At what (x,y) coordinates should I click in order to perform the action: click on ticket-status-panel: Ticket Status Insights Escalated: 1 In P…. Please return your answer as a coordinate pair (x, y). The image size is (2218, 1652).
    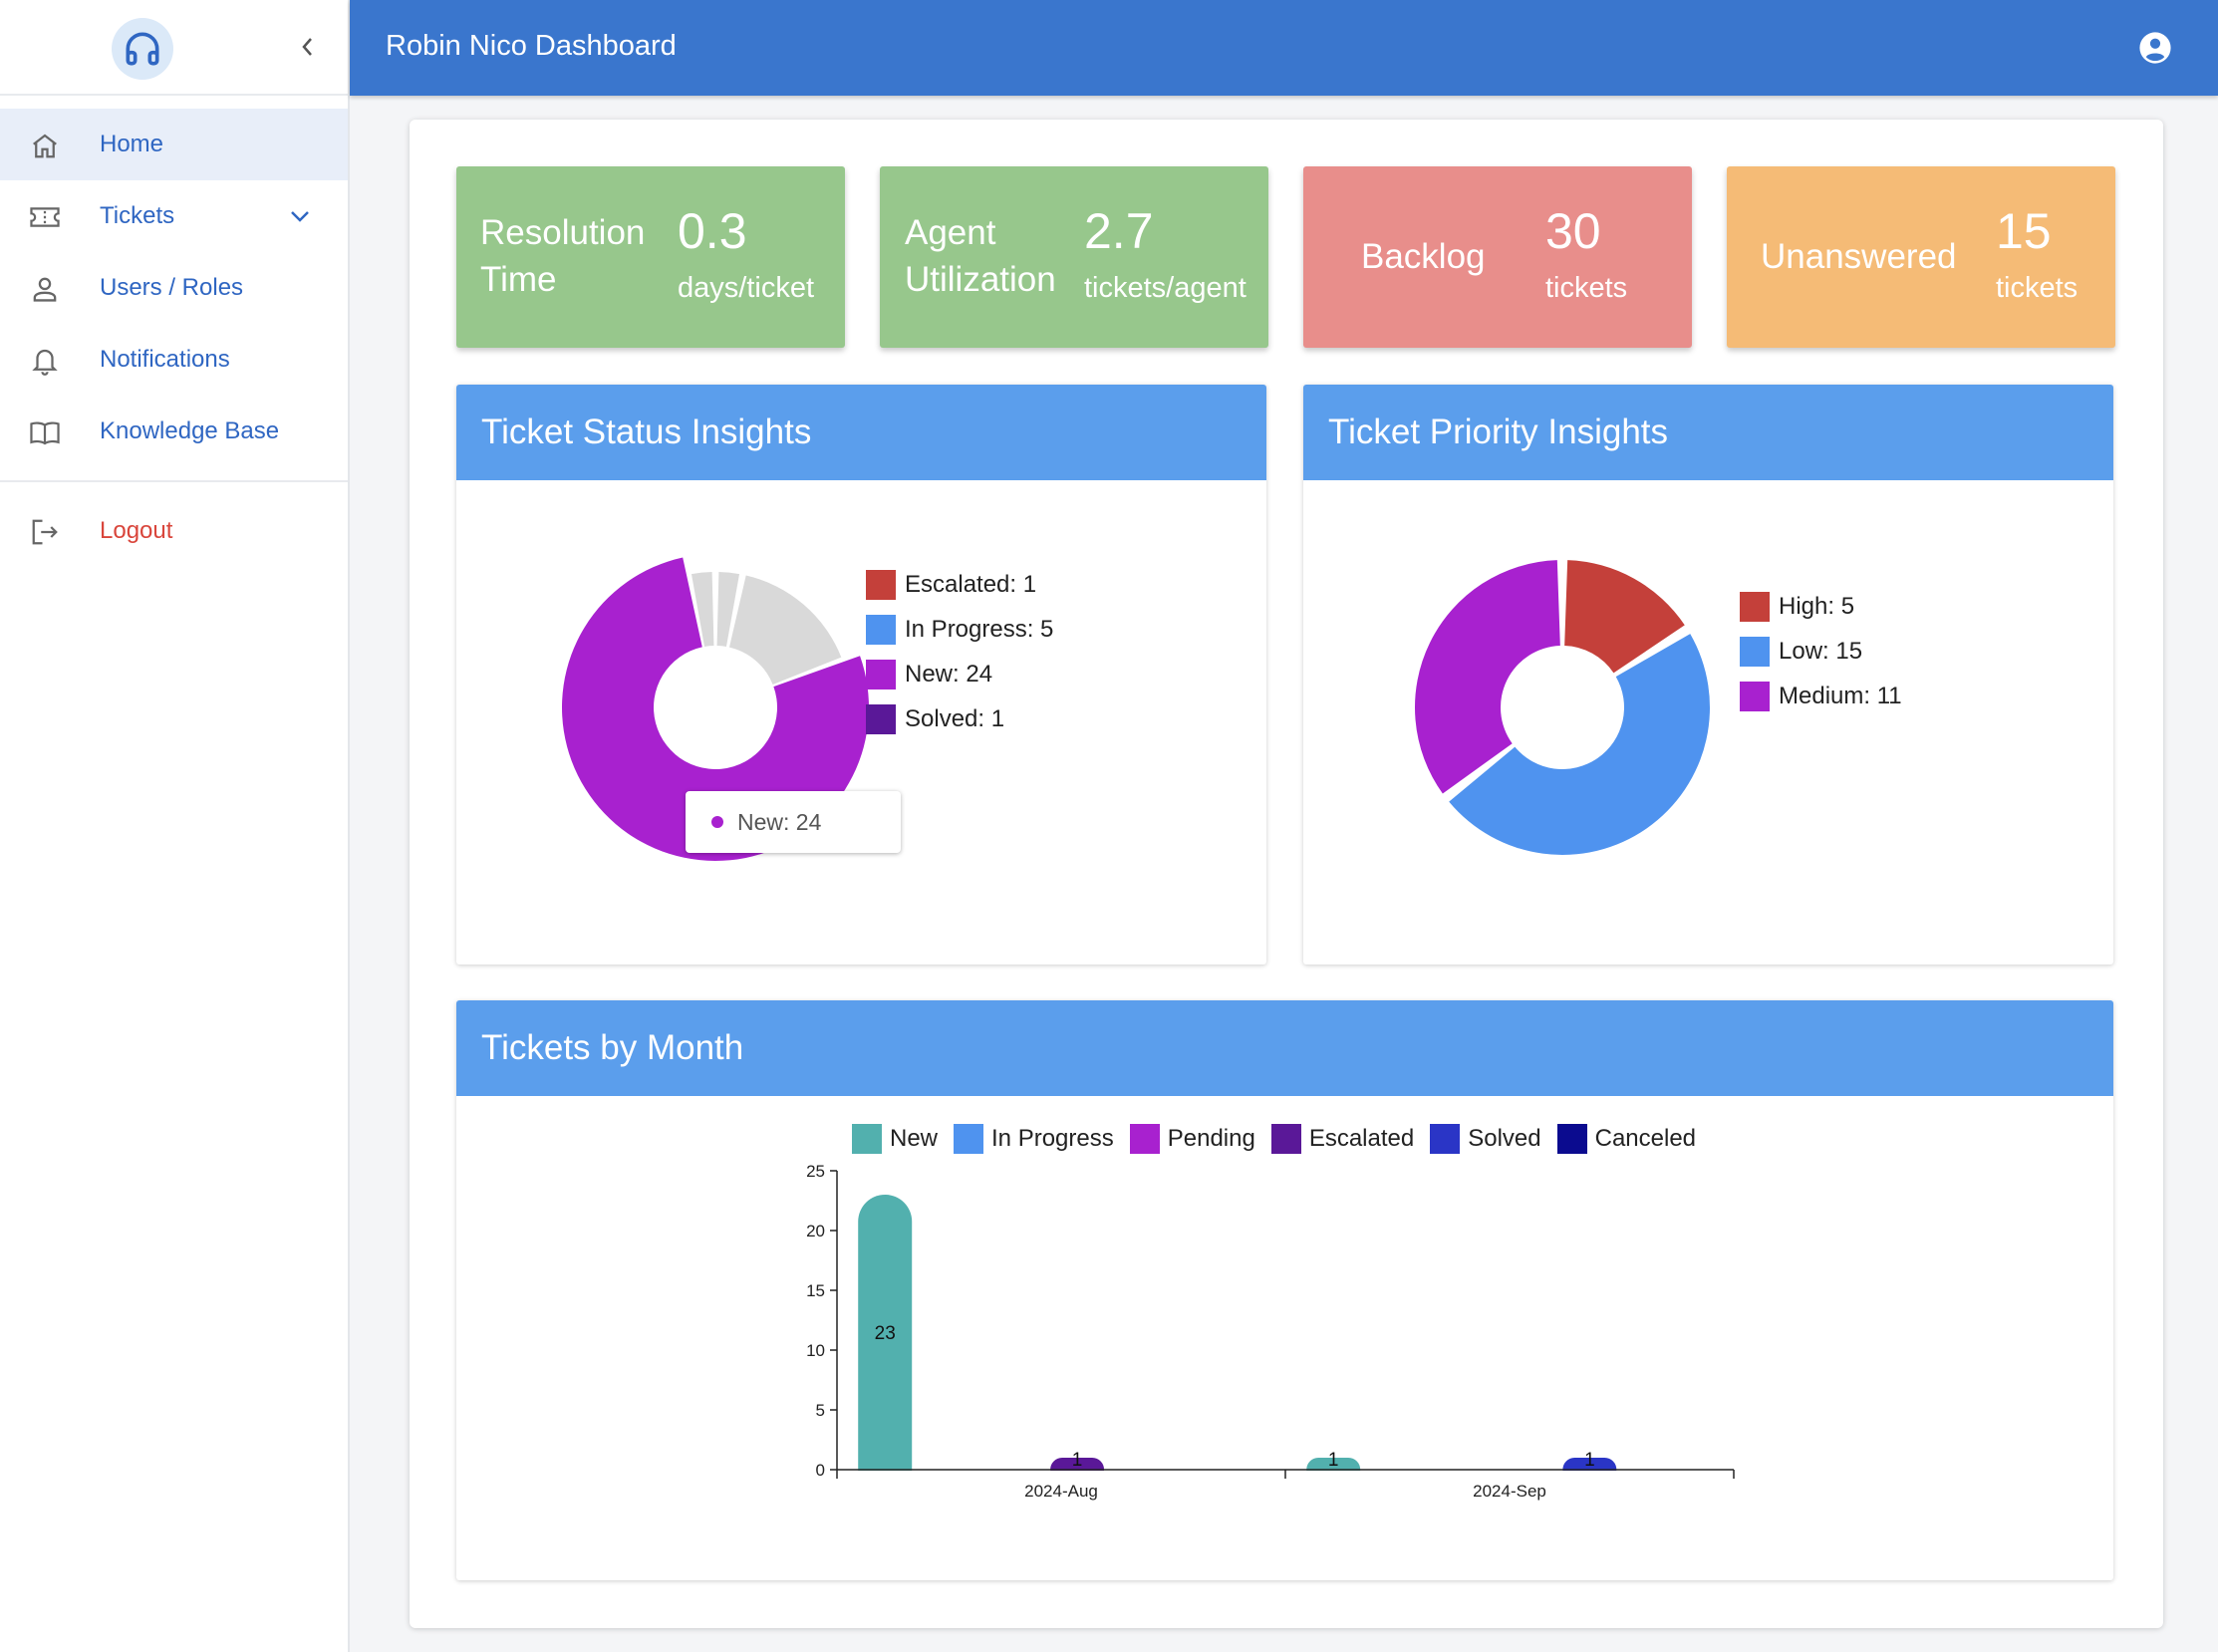
    Looking at the image, I should click on (861, 674).